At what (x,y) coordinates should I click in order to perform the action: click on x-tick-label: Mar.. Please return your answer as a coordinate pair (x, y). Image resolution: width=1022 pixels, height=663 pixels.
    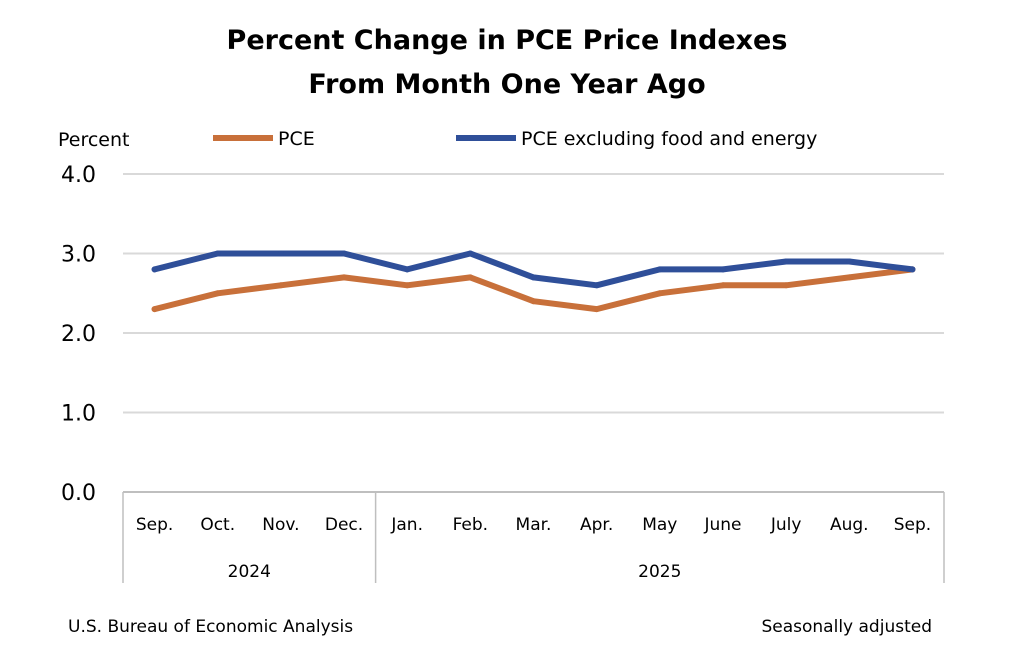
    Looking at the image, I should click on (534, 525).